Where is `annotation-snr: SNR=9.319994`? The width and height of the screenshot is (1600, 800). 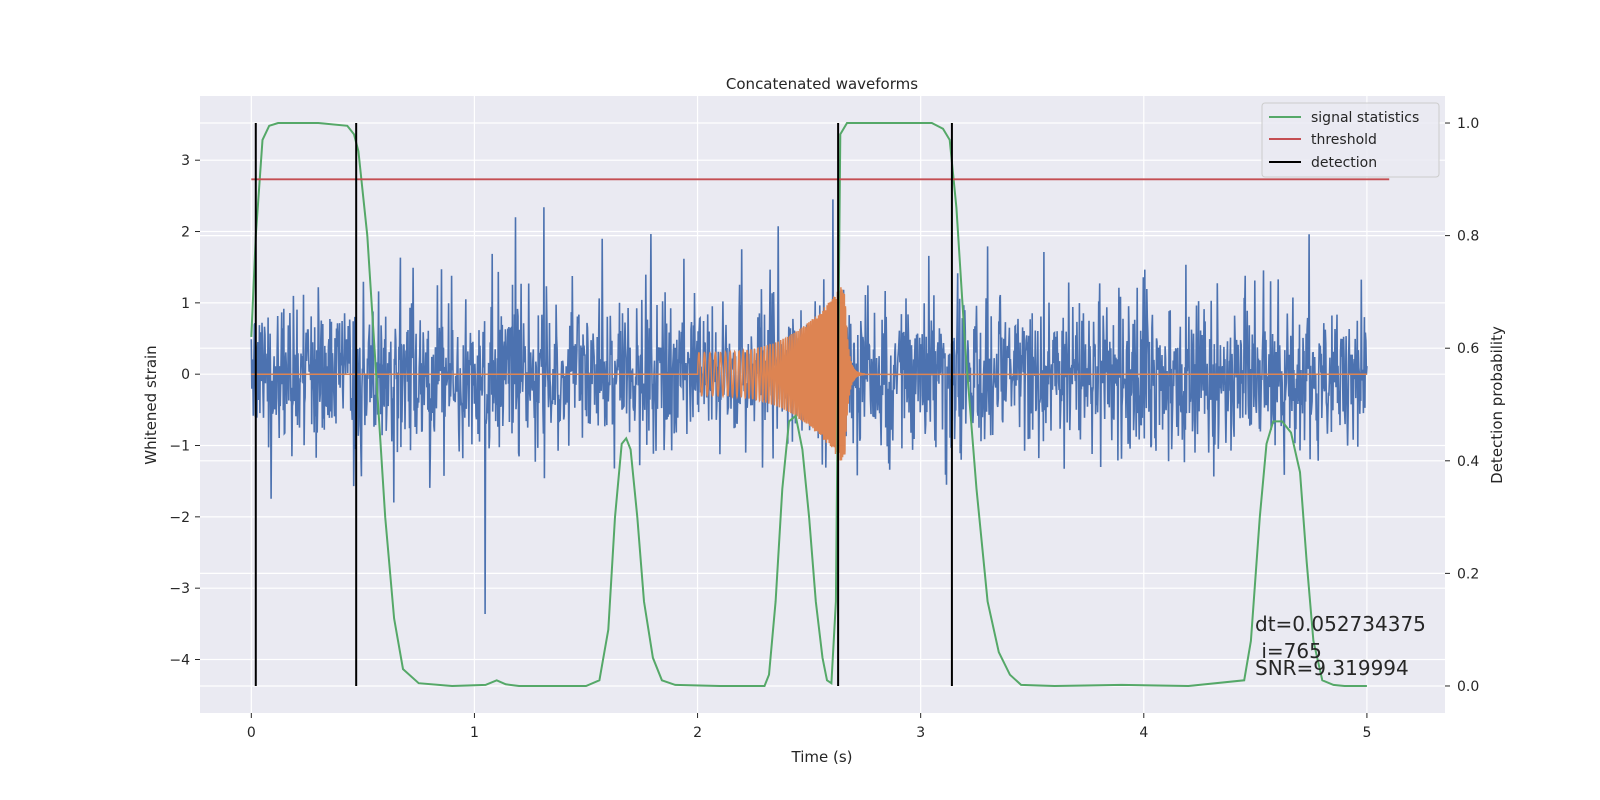 annotation-snr: SNR=9.319994 is located at coordinates (1332, 668).